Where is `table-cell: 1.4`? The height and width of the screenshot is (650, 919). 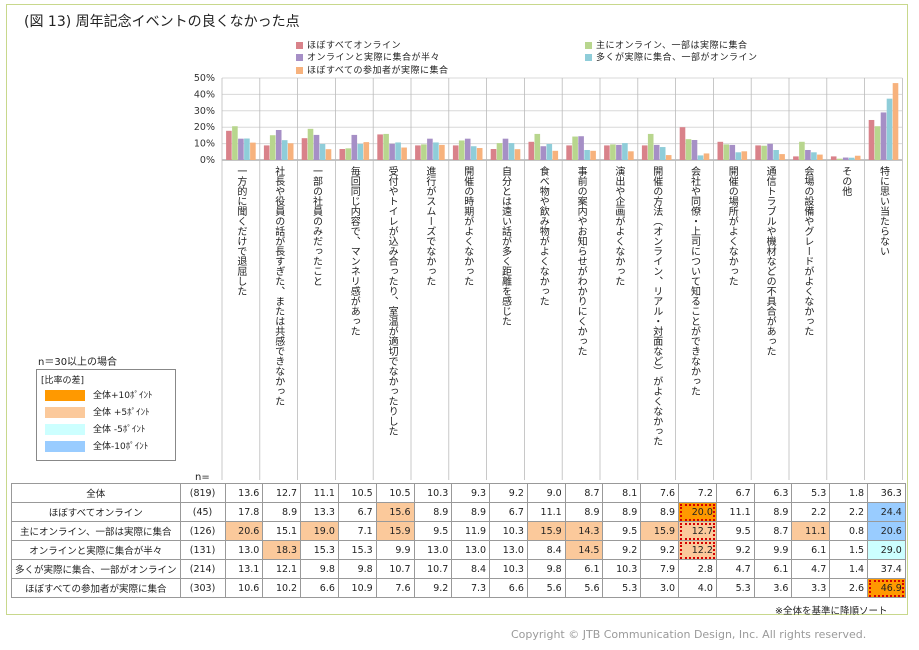
table-cell: 1.4 is located at coordinates (849, 569).